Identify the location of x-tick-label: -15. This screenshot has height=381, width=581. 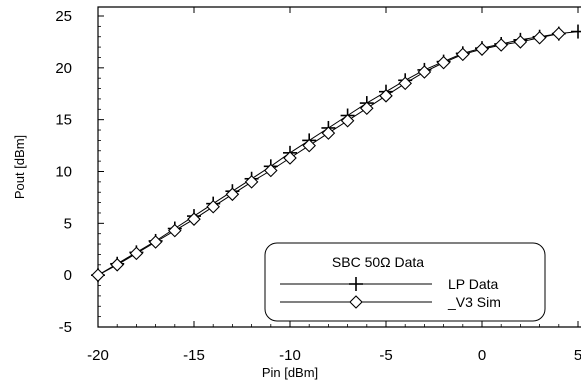
(194, 355).